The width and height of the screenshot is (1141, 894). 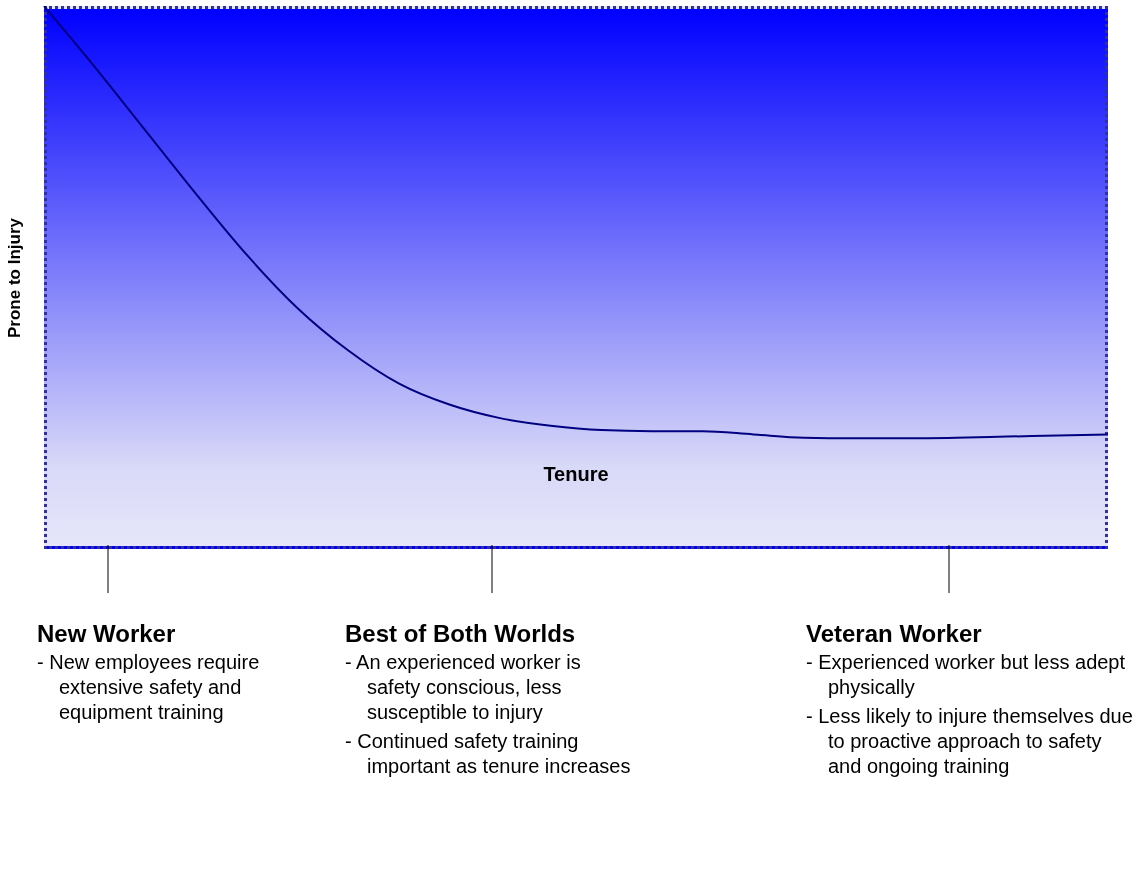 What do you see at coordinates (149, 672) in the screenshot?
I see `text: New Worker - New employees require extensive safety and equipment training` at bounding box center [149, 672].